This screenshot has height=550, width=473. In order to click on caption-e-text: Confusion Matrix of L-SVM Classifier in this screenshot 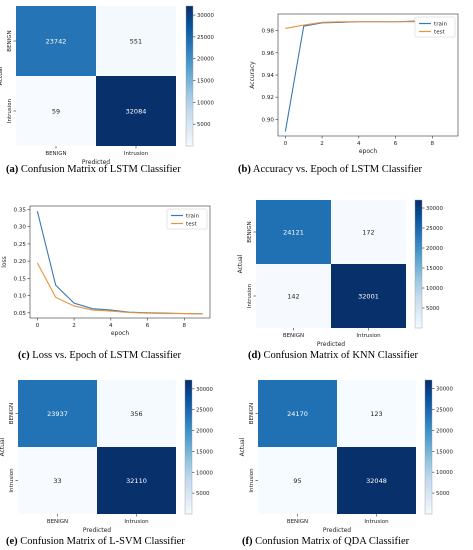, I will do `click(102, 541)`.